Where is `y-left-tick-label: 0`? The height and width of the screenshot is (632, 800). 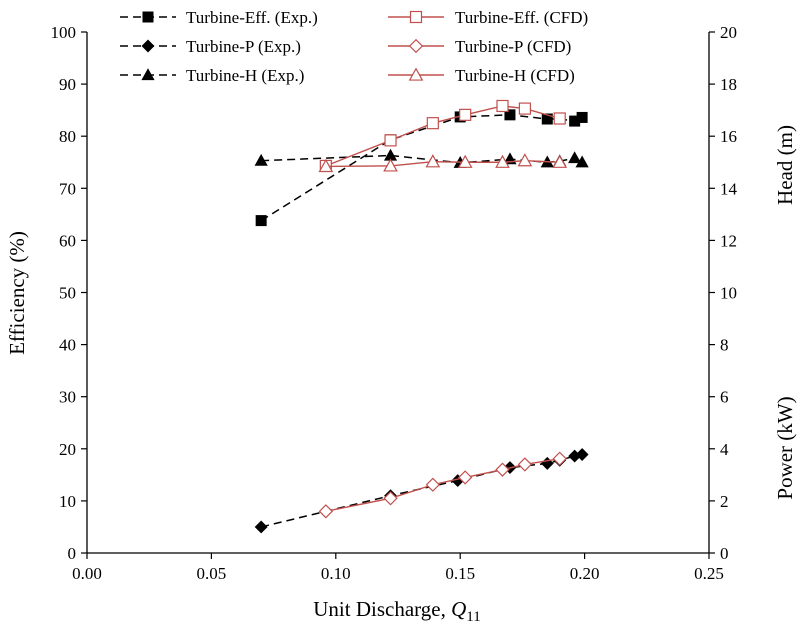
y-left-tick-label: 0 is located at coordinates (72, 553).